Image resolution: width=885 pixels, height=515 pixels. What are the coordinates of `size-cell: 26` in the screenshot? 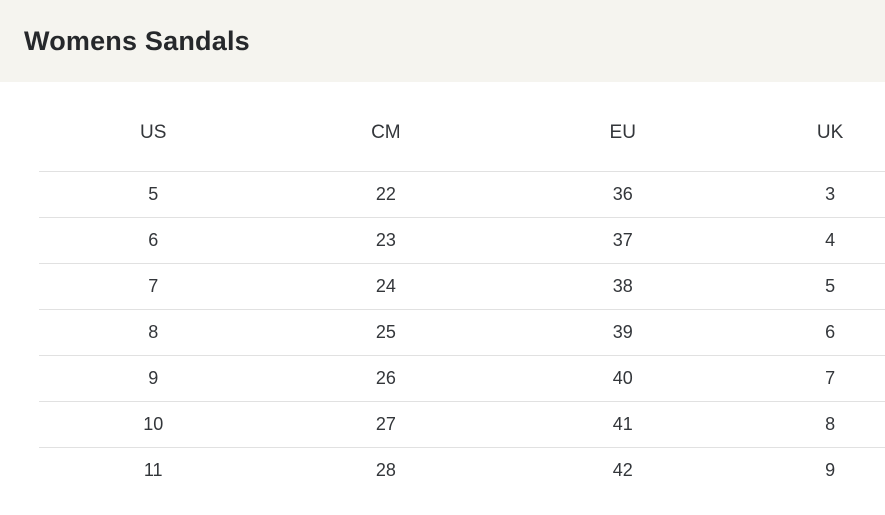 It's located at (386, 377).